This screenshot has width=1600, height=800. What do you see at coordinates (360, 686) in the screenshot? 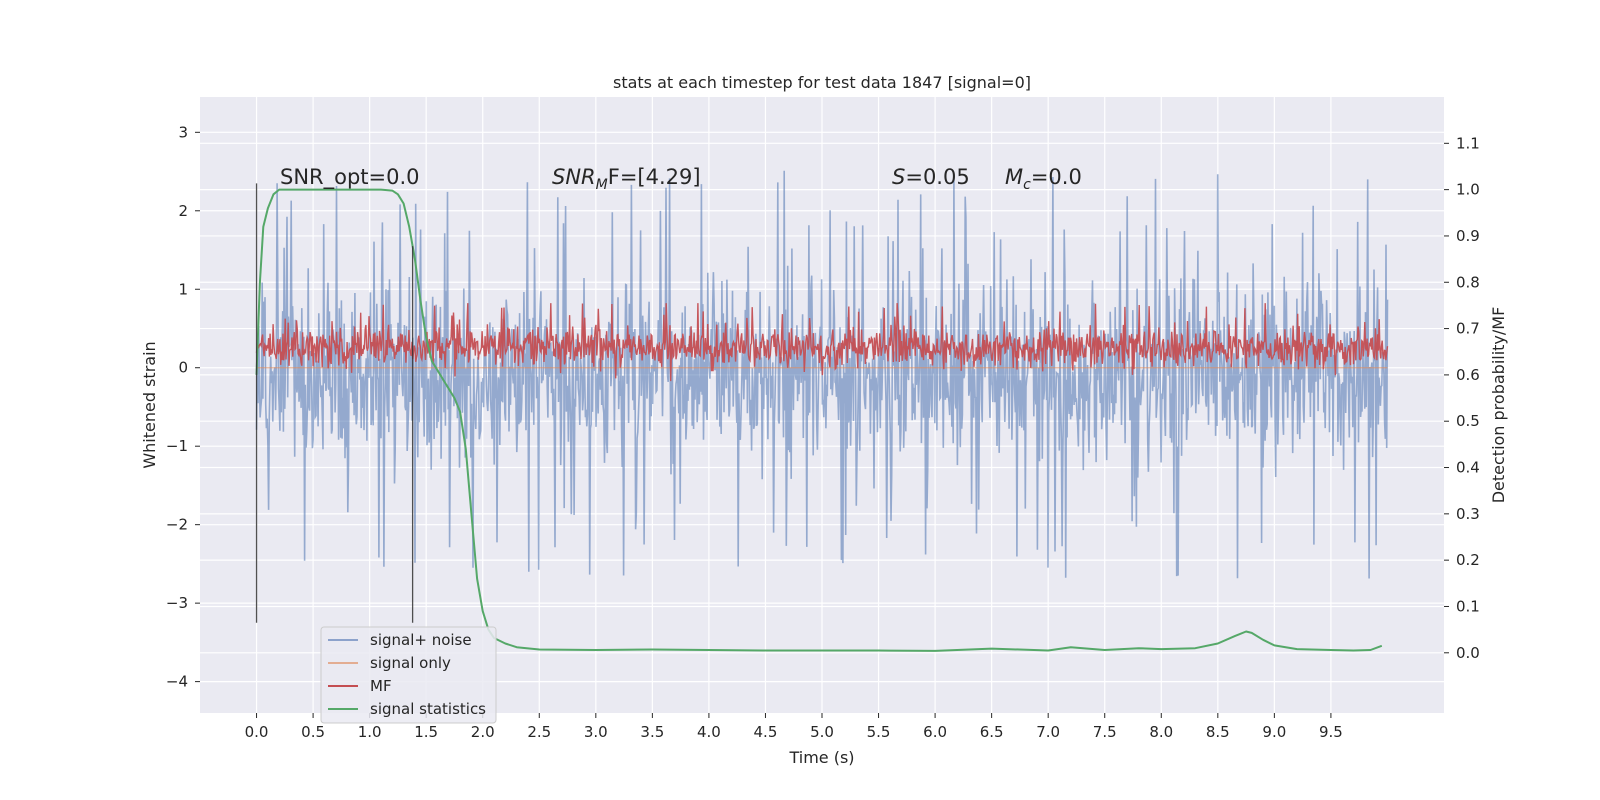
I see `legend-item-mf: MF` at bounding box center [360, 686].